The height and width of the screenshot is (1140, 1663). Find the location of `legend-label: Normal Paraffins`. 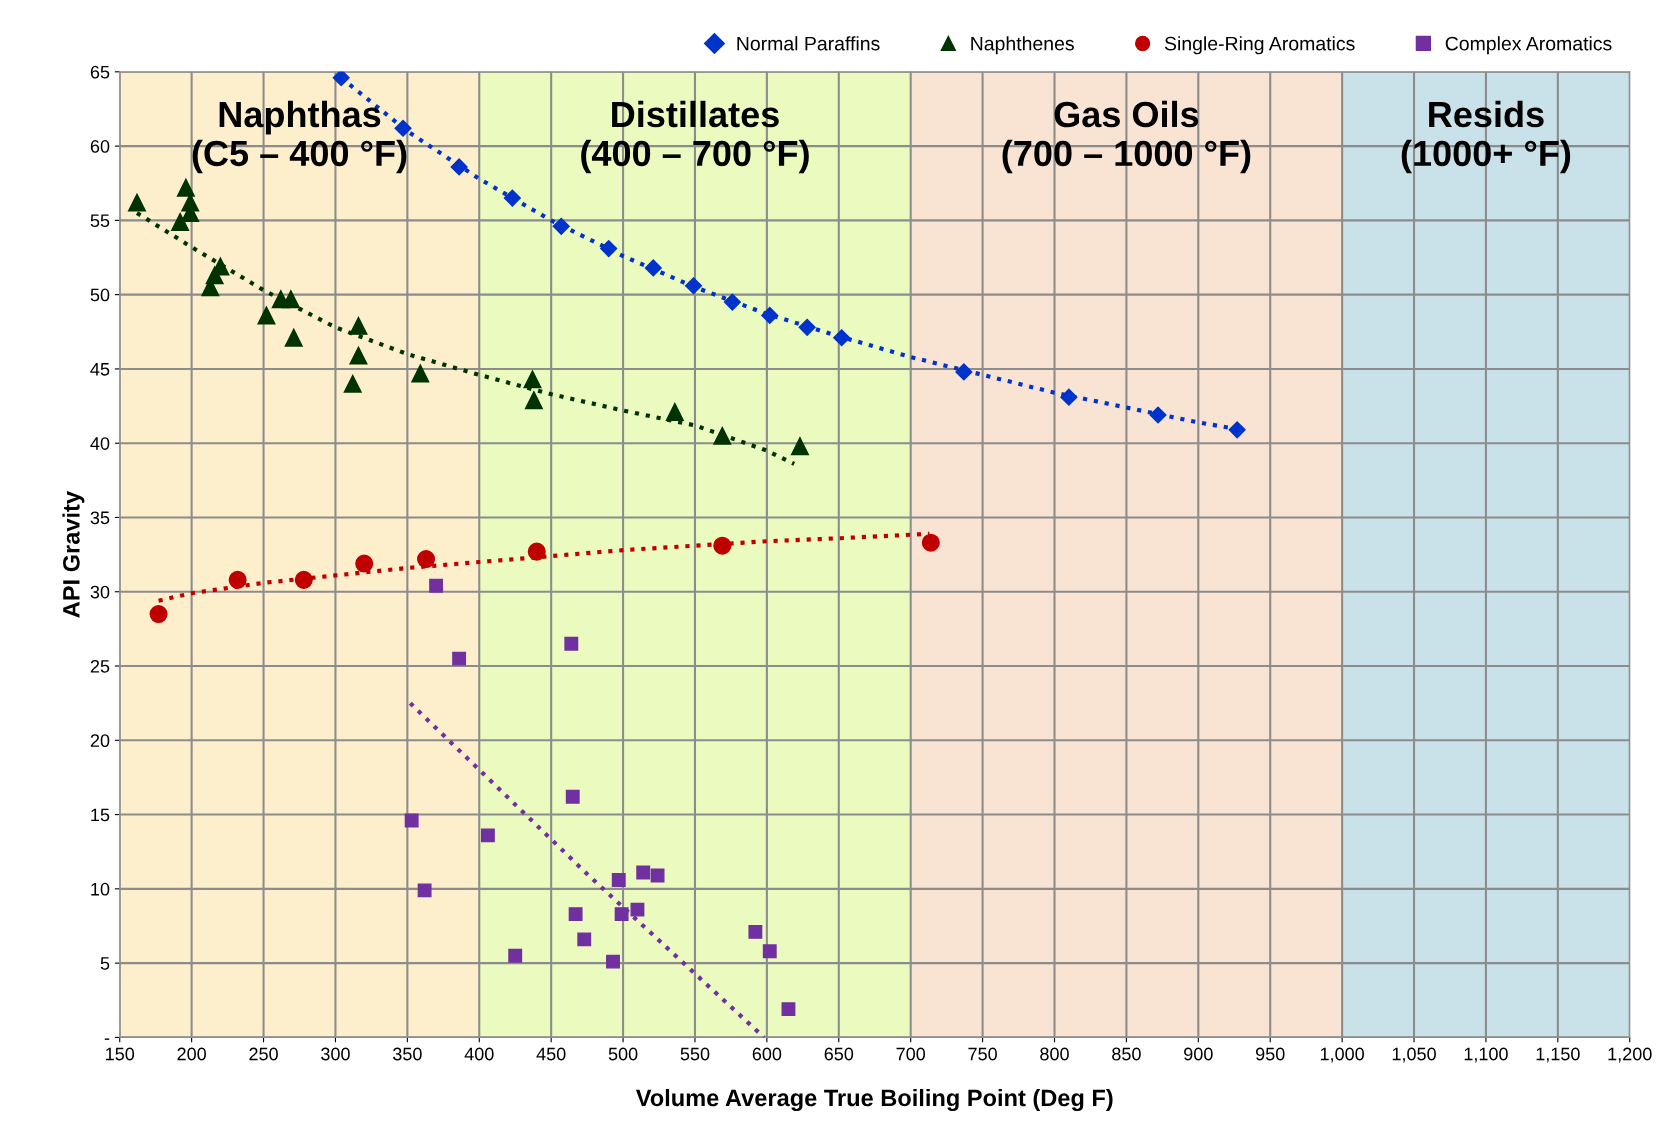

legend-label: Normal Paraffins is located at coordinates (808, 43).